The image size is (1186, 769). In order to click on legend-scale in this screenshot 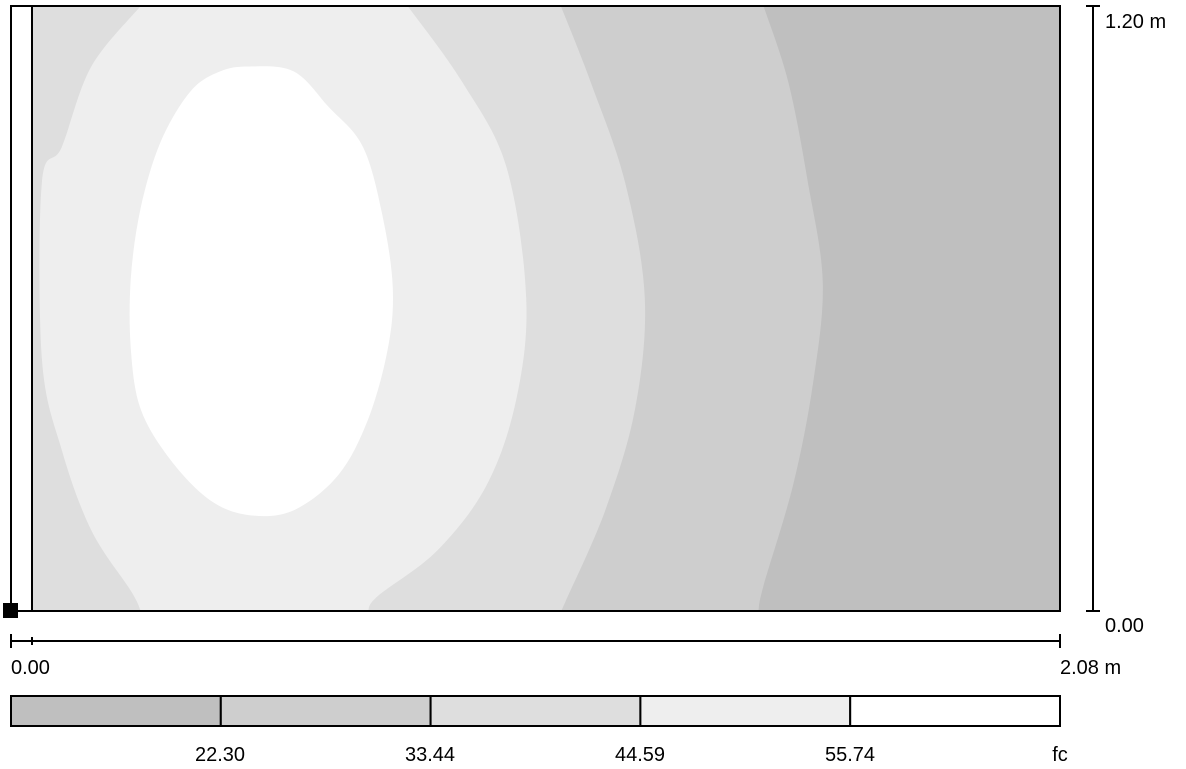, I will do `click(536, 711)`.